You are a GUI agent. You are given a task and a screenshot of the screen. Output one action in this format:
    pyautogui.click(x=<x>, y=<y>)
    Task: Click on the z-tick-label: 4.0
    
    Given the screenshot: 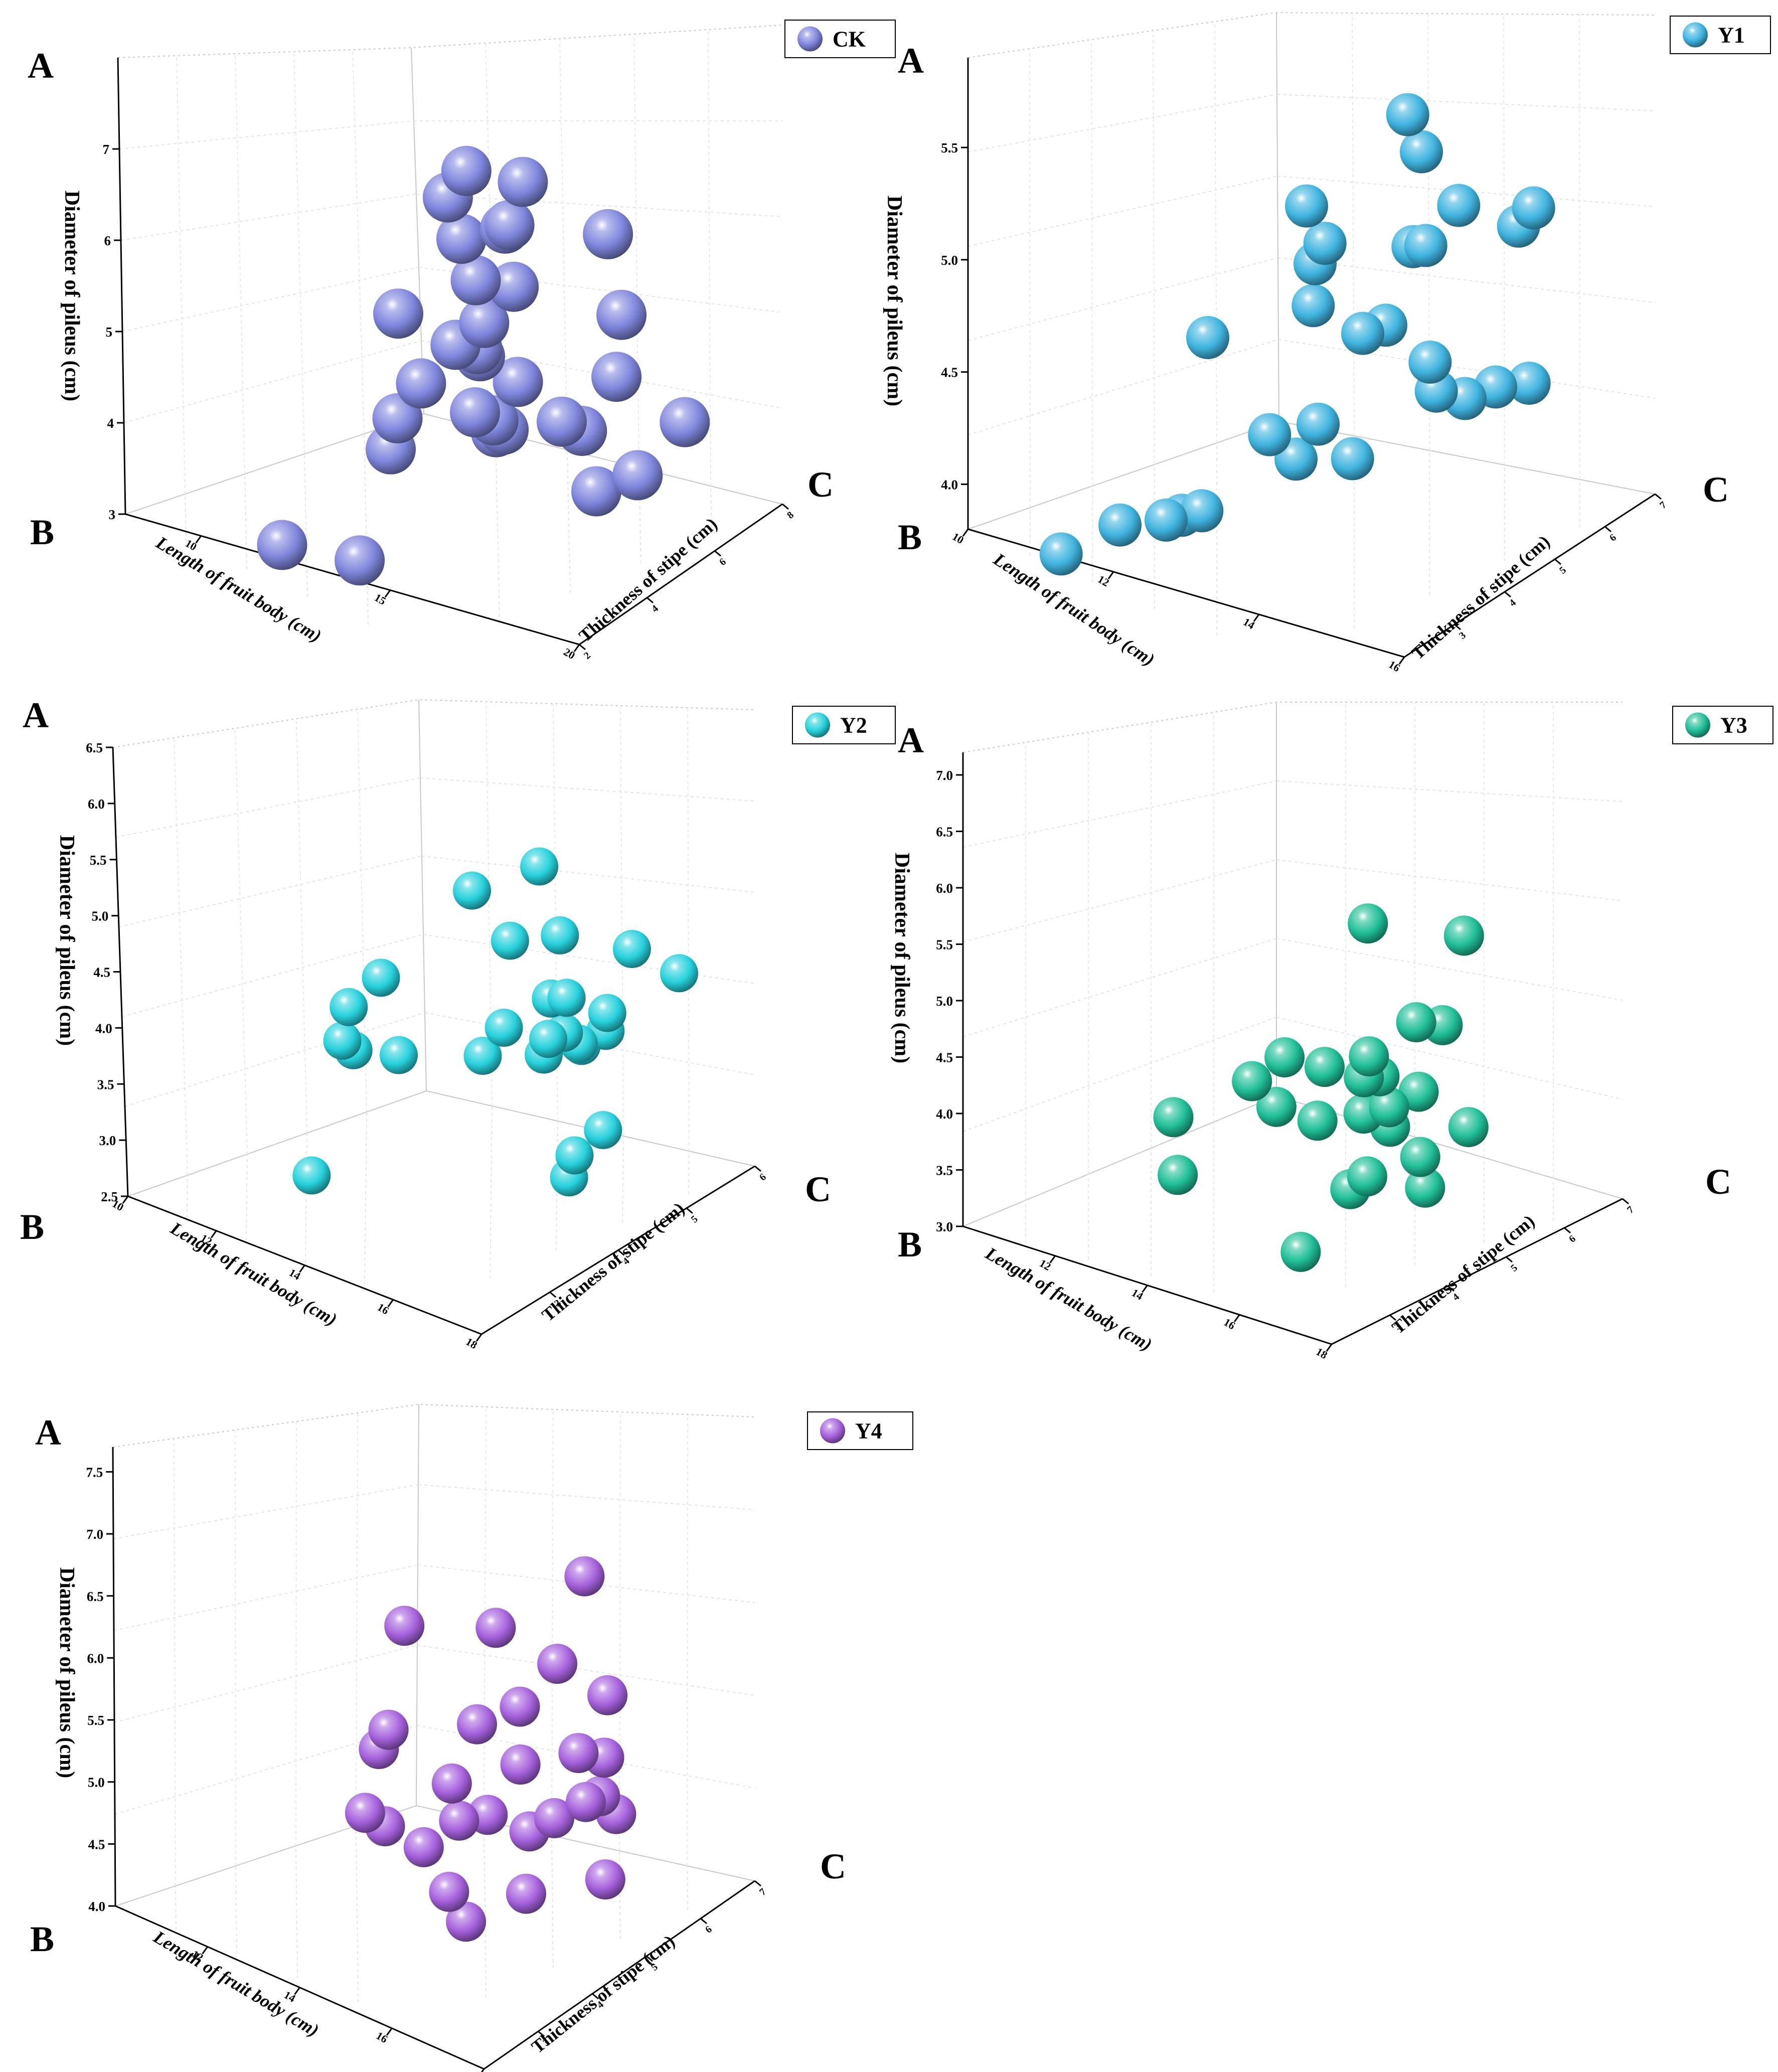 What is the action you would take?
    pyautogui.click(x=96, y=1906)
    